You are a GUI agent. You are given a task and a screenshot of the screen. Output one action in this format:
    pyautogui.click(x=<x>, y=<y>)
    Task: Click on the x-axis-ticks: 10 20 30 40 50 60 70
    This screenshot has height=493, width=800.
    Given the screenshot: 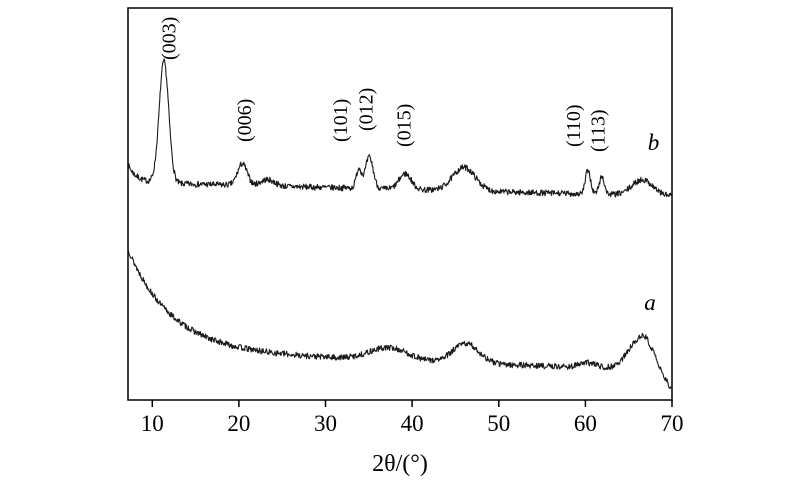 What is the action you would take?
    pyautogui.click(x=412, y=418)
    